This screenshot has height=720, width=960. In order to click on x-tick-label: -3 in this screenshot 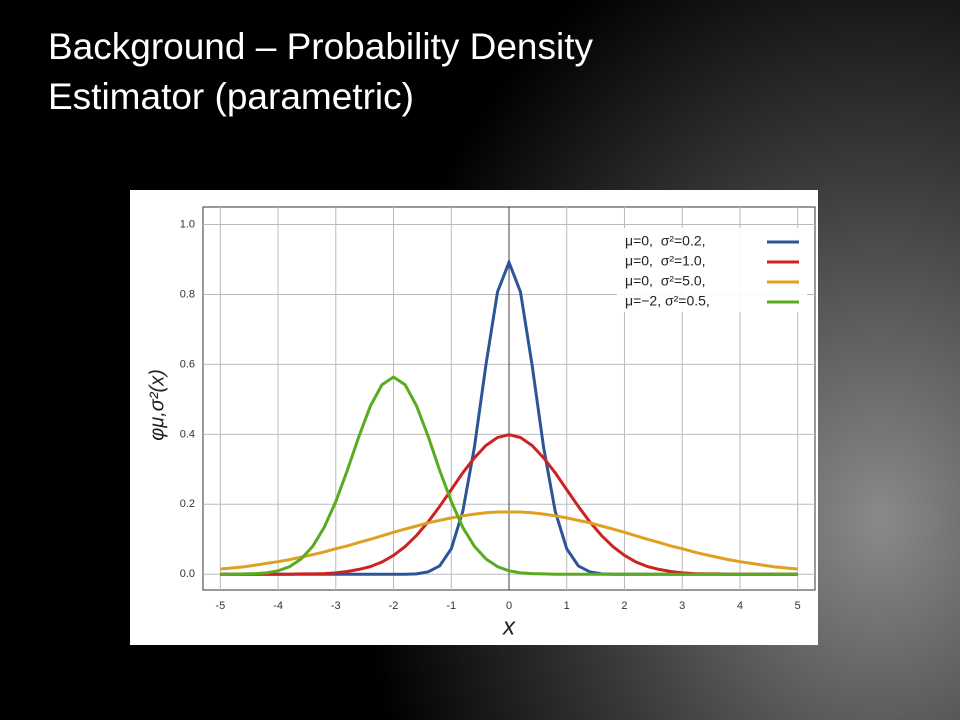, I will do `click(336, 606)`.